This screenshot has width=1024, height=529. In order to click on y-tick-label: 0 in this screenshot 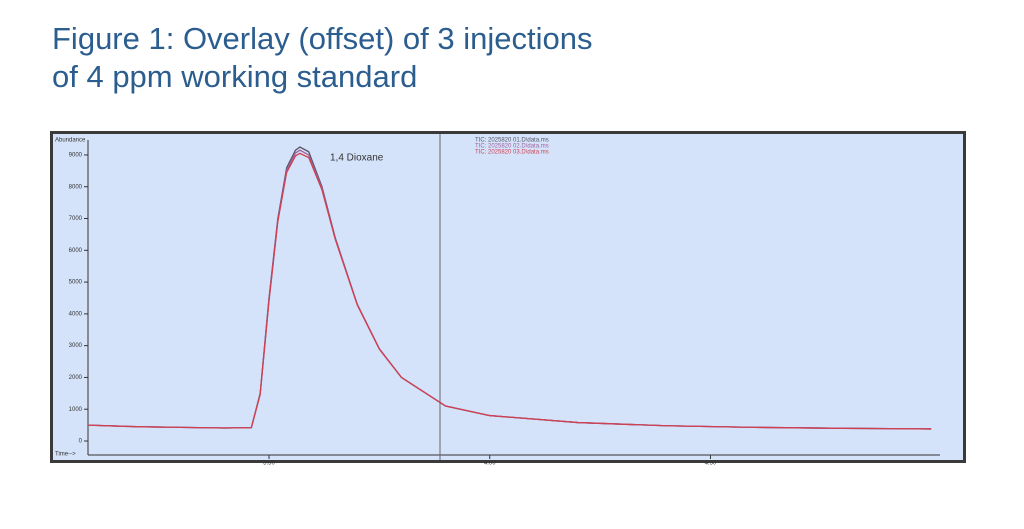, I will do `click(81, 442)`.